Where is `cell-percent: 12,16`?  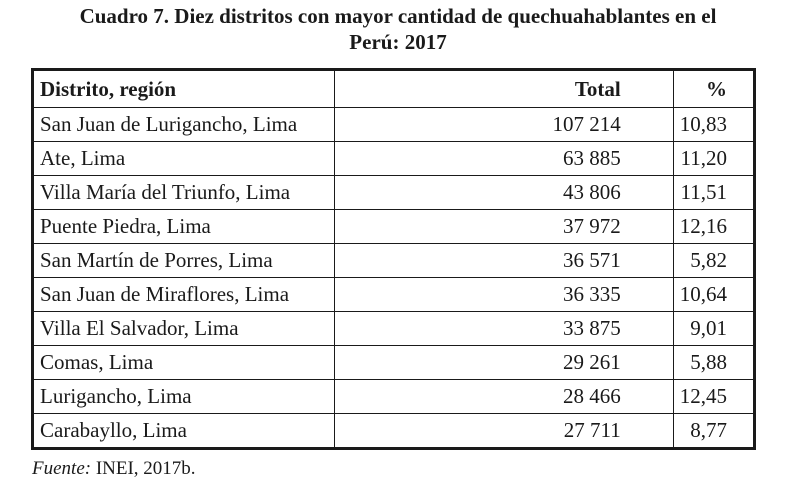 cell-percent: 12,16 is located at coordinates (714, 226).